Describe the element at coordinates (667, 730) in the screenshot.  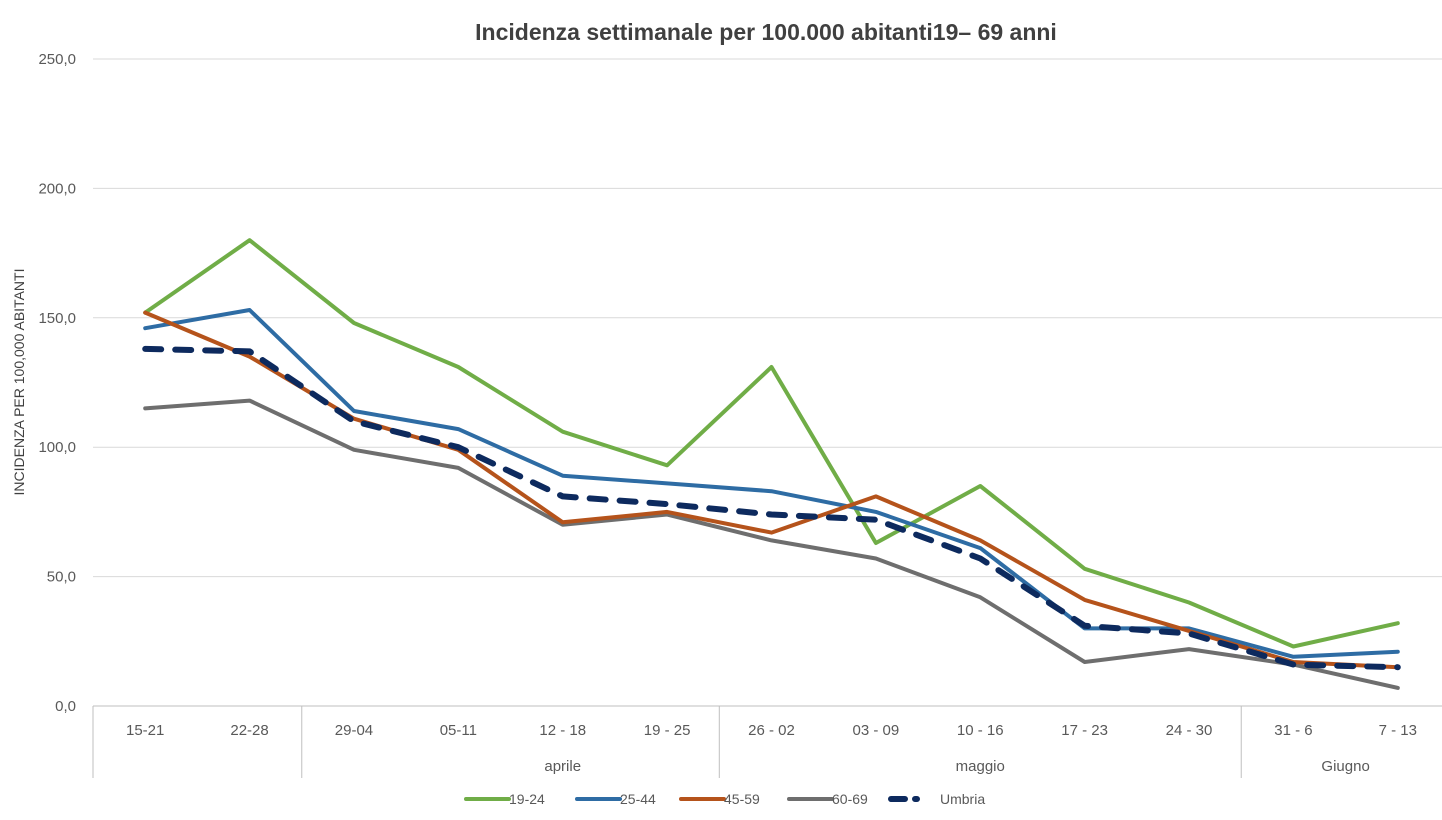
I see `x-tick-label: 19 - 25` at that location.